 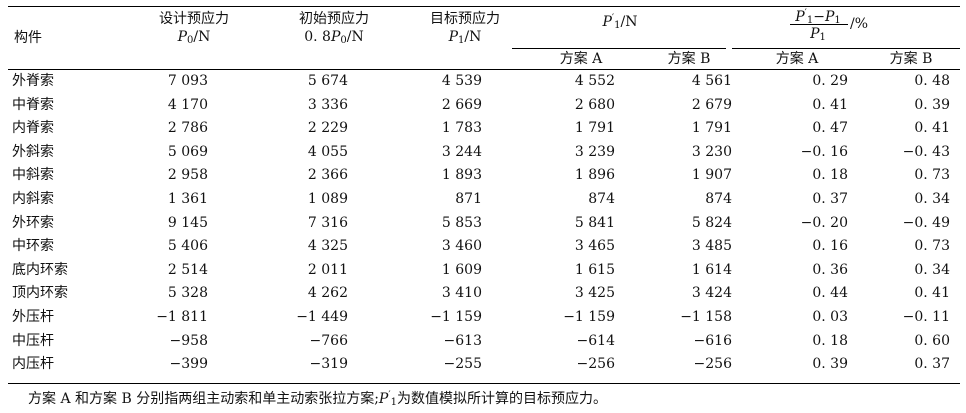 What do you see at coordinates (468, 199) in the screenshot?
I see `target-cell: 871` at bounding box center [468, 199].